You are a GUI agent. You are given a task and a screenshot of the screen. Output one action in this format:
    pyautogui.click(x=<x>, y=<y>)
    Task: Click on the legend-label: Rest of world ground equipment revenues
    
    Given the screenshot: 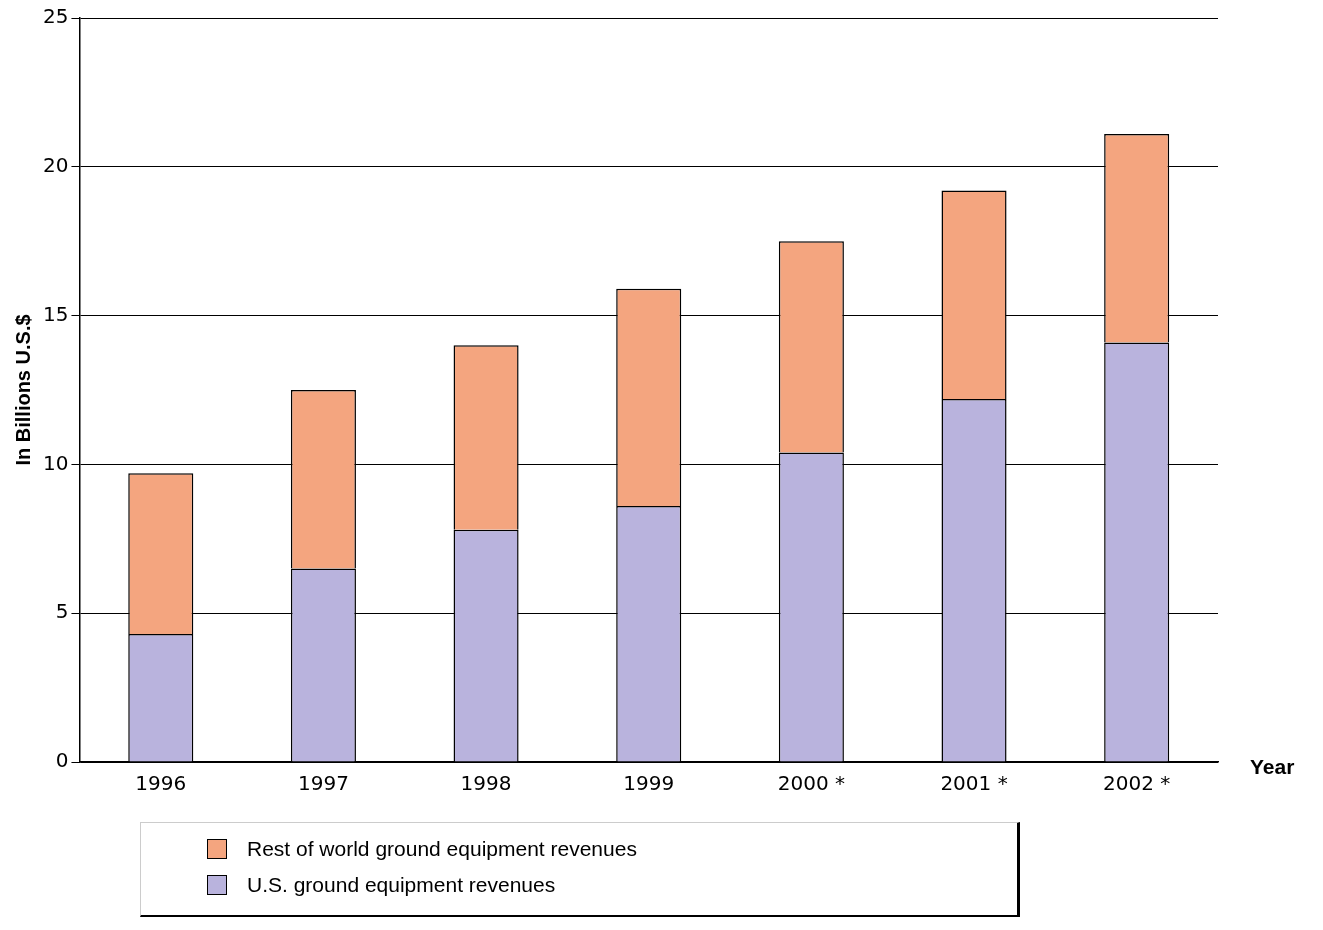 What is the action you would take?
    pyautogui.click(x=442, y=849)
    